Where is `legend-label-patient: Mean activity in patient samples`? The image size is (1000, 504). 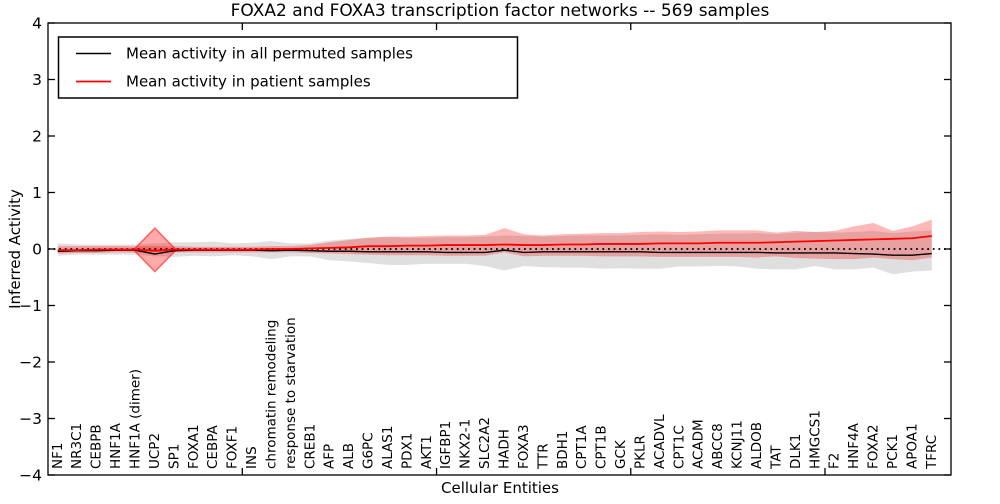
legend-label-patient: Mean activity in patient samples is located at coordinates (248, 82).